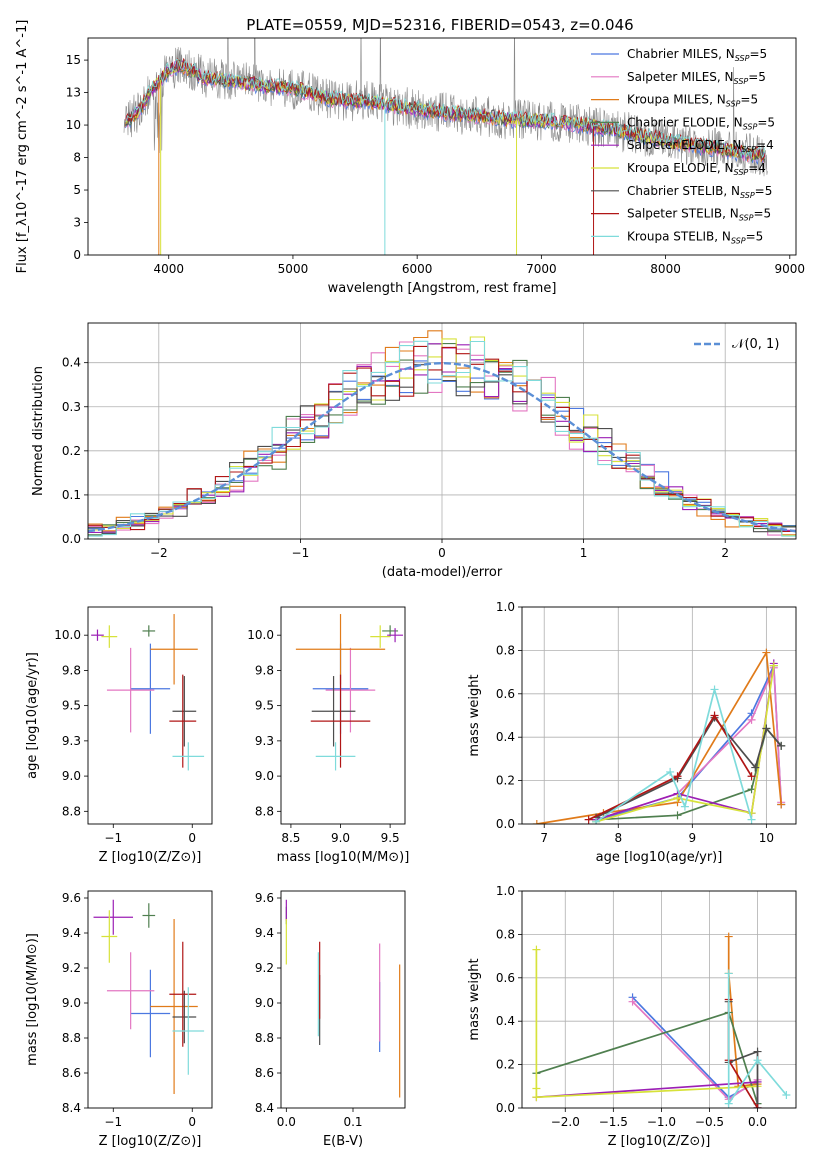  Describe the element at coordinates (73, 60) in the screenshot. I see `spectrum-ytick-label: 15` at that location.